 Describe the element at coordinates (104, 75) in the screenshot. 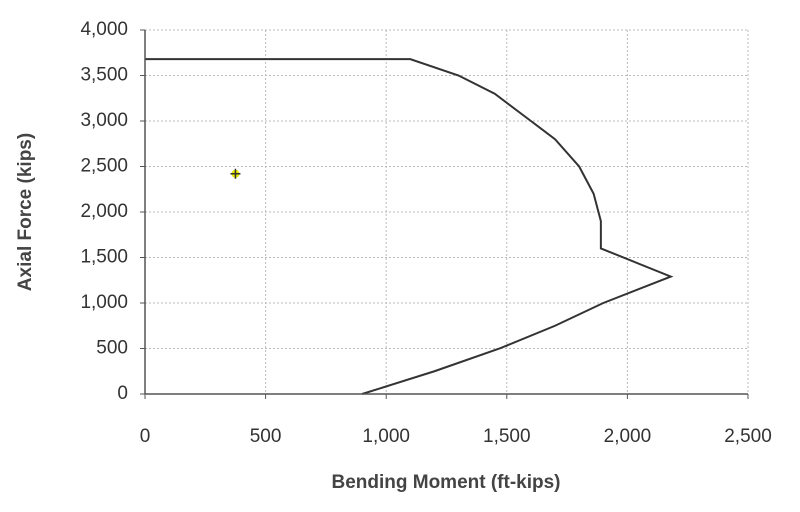

I see `y-tick-label: 3,500` at that location.